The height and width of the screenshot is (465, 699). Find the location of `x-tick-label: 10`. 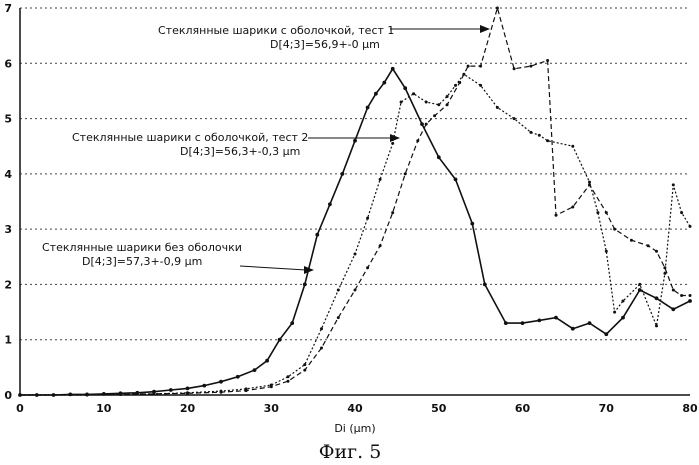

x-tick-label: 10 is located at coordinates (104, 408).